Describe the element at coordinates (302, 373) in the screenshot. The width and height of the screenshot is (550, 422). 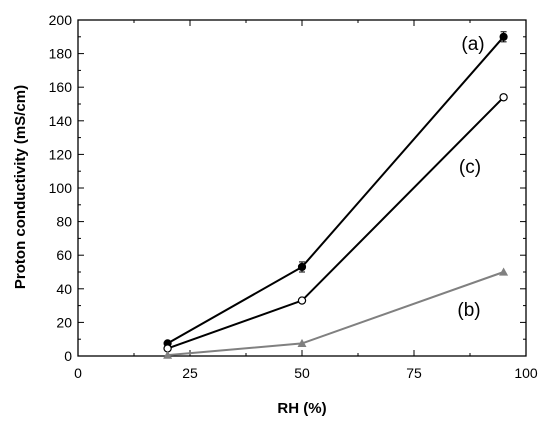
I see `x-tick-label: 50` at that location.